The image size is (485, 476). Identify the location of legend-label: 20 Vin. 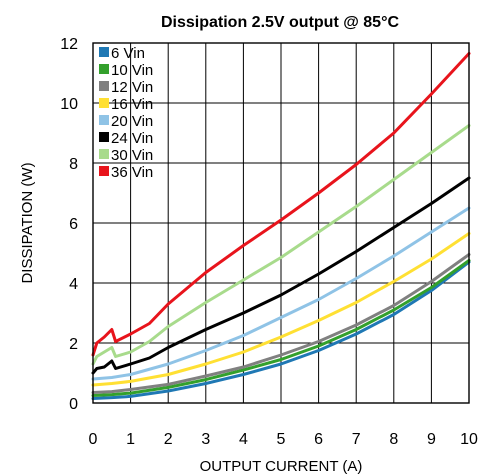
(132, 121).